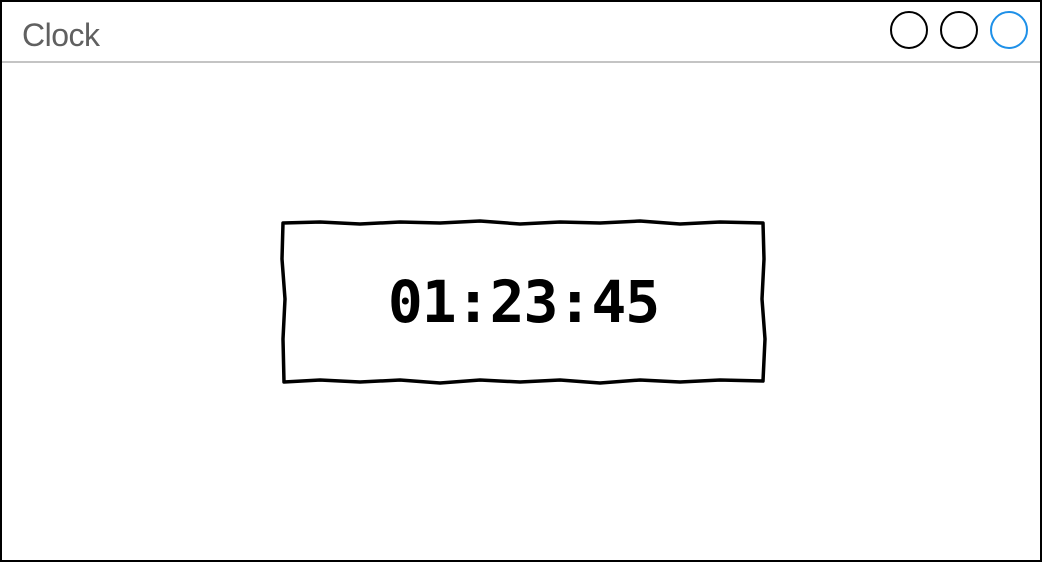 The width and height of the screenshot is (1042, 562). Describe the element at coordinates (959, 30) in the screenshot. I see `maximize-button` at that location.